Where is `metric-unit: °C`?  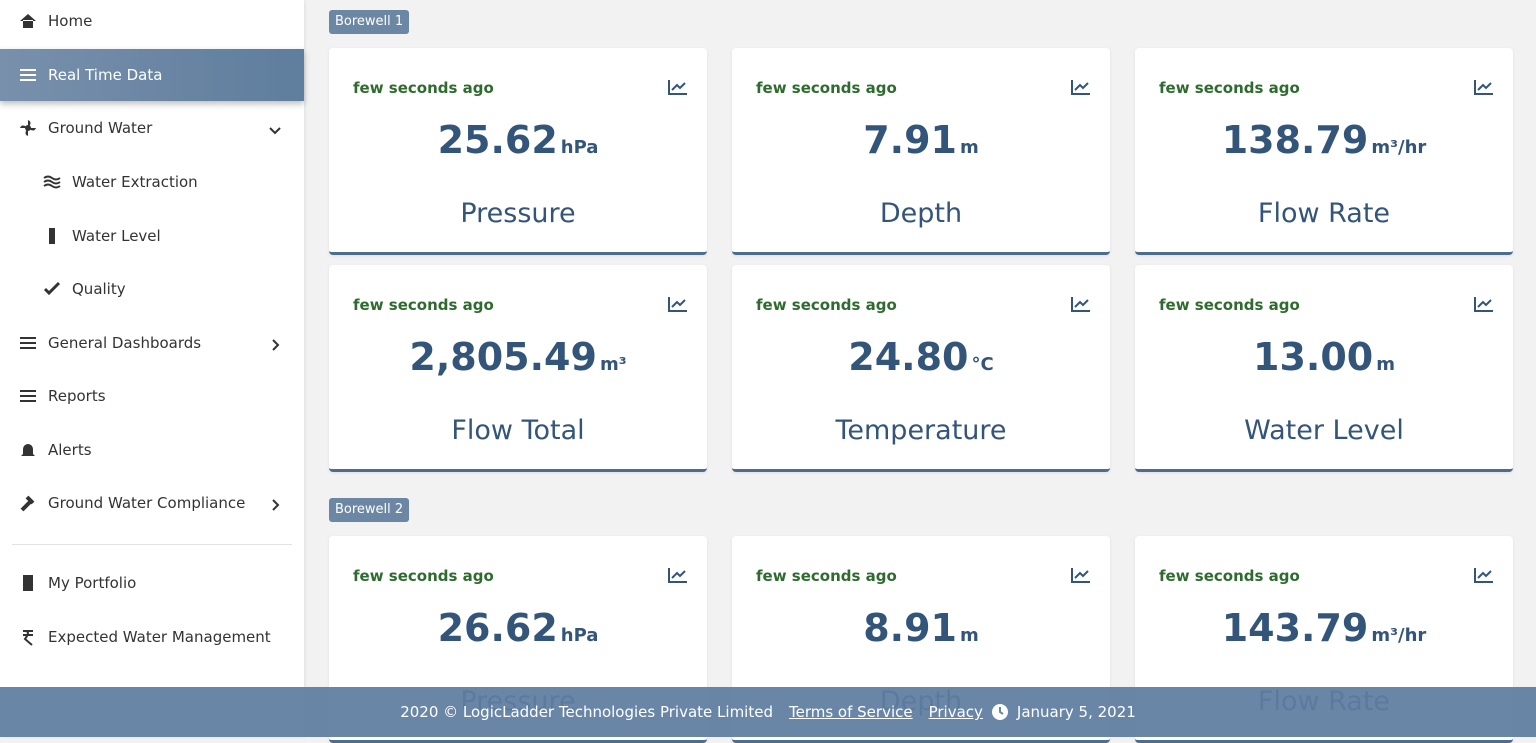 metric-unit: °C is located at coordinates (982, 364).